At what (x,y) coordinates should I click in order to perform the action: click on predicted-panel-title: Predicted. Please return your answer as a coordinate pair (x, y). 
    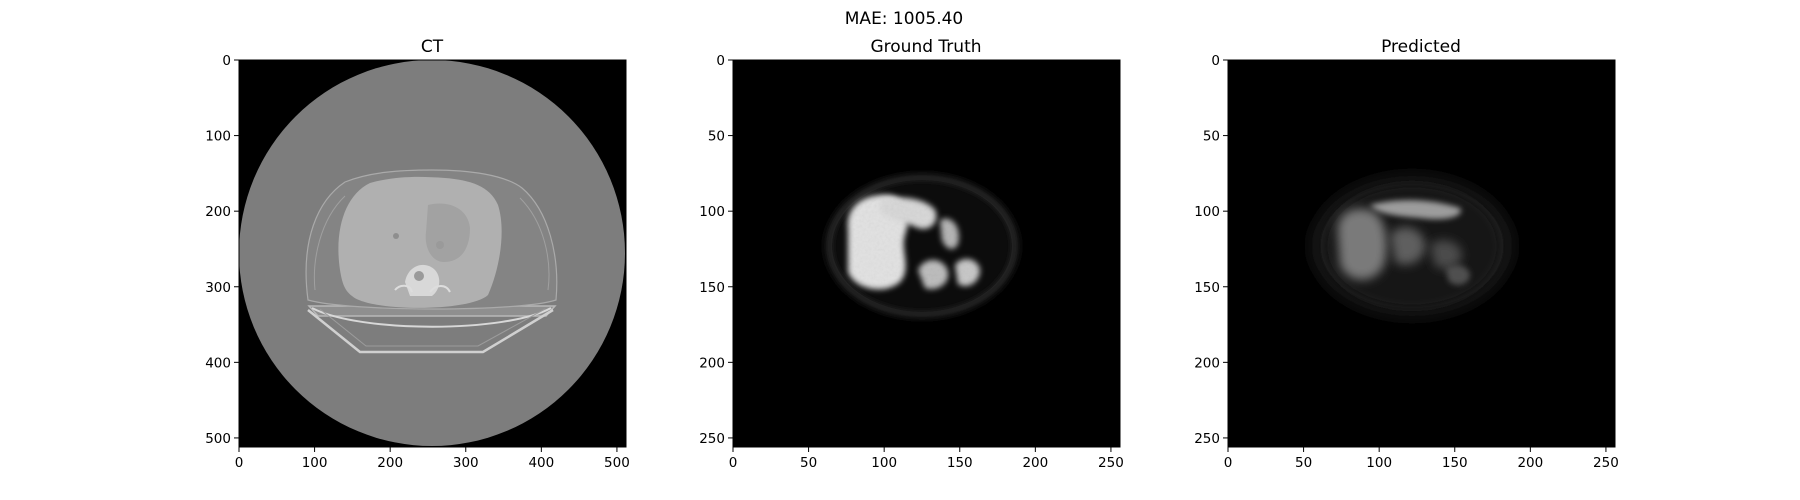
    Looking at the image, I should click on (1421, 47).